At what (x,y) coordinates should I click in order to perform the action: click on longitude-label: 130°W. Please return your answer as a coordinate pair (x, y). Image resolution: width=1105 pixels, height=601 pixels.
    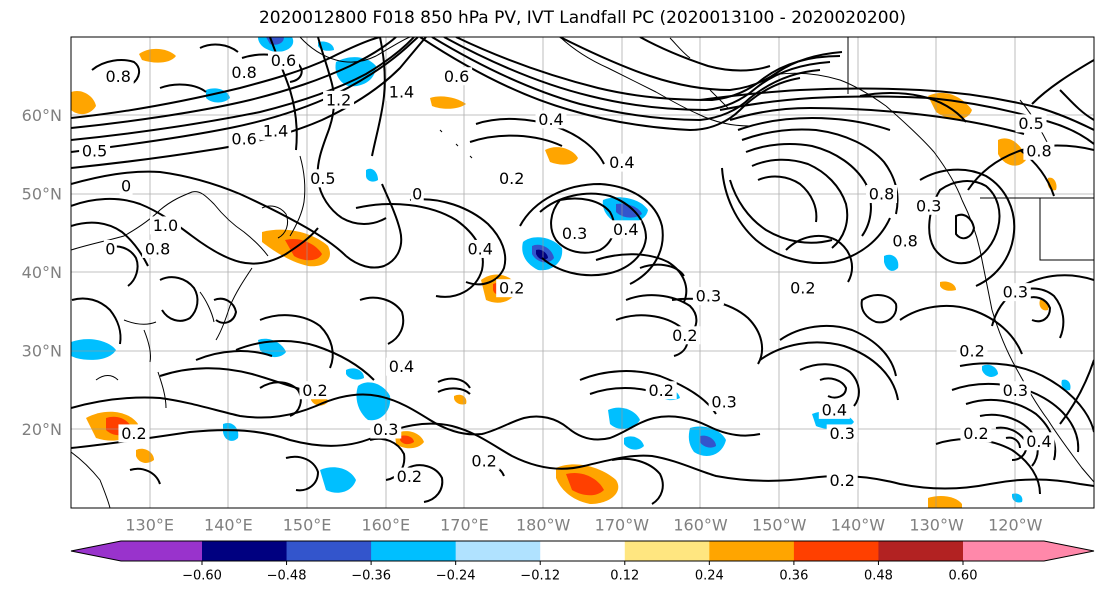
    Looking at the image, I should click on (936, 525).